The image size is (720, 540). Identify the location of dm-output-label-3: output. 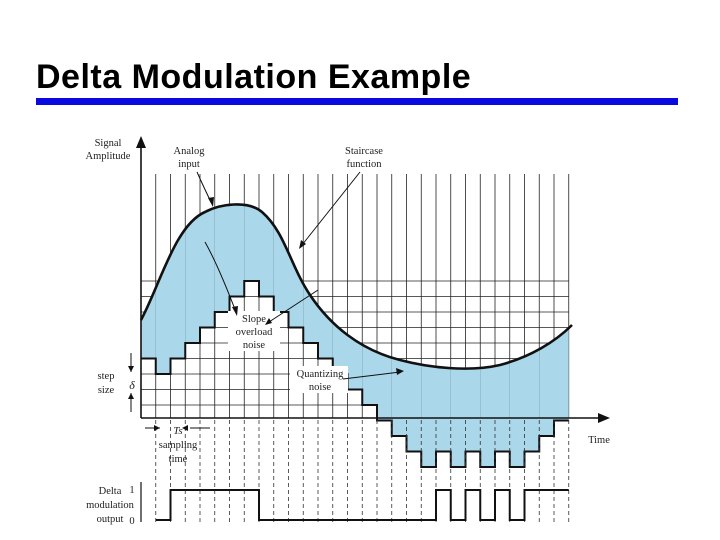
(110, 519).